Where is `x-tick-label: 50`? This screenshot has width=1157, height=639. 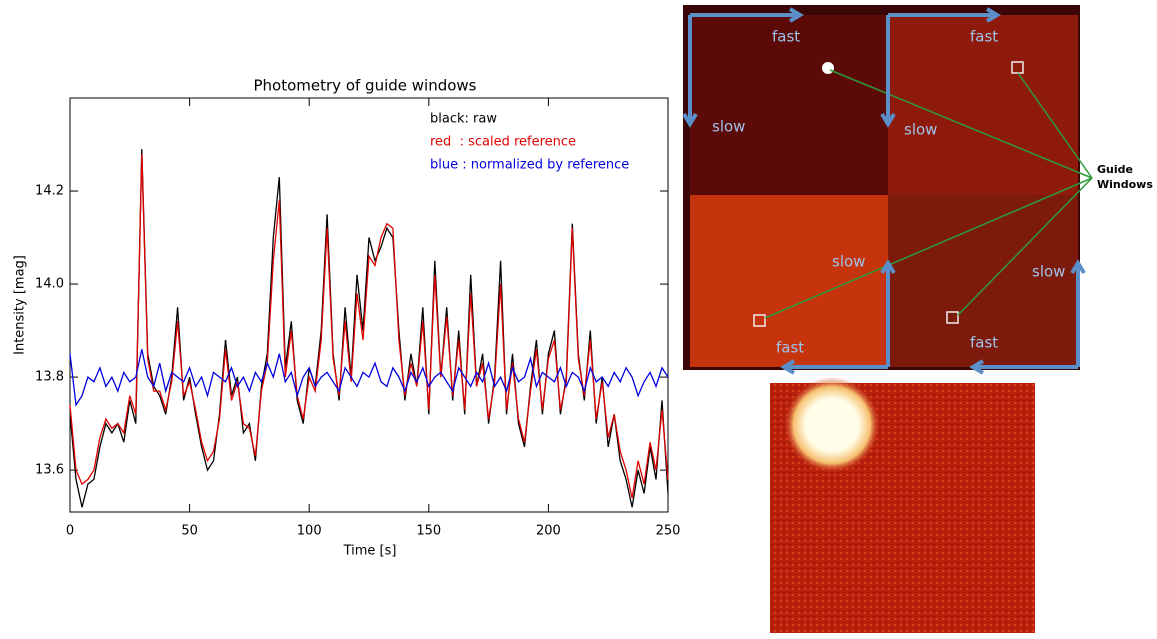
x-tick-label: 50 is located at coordinates (189, 531).